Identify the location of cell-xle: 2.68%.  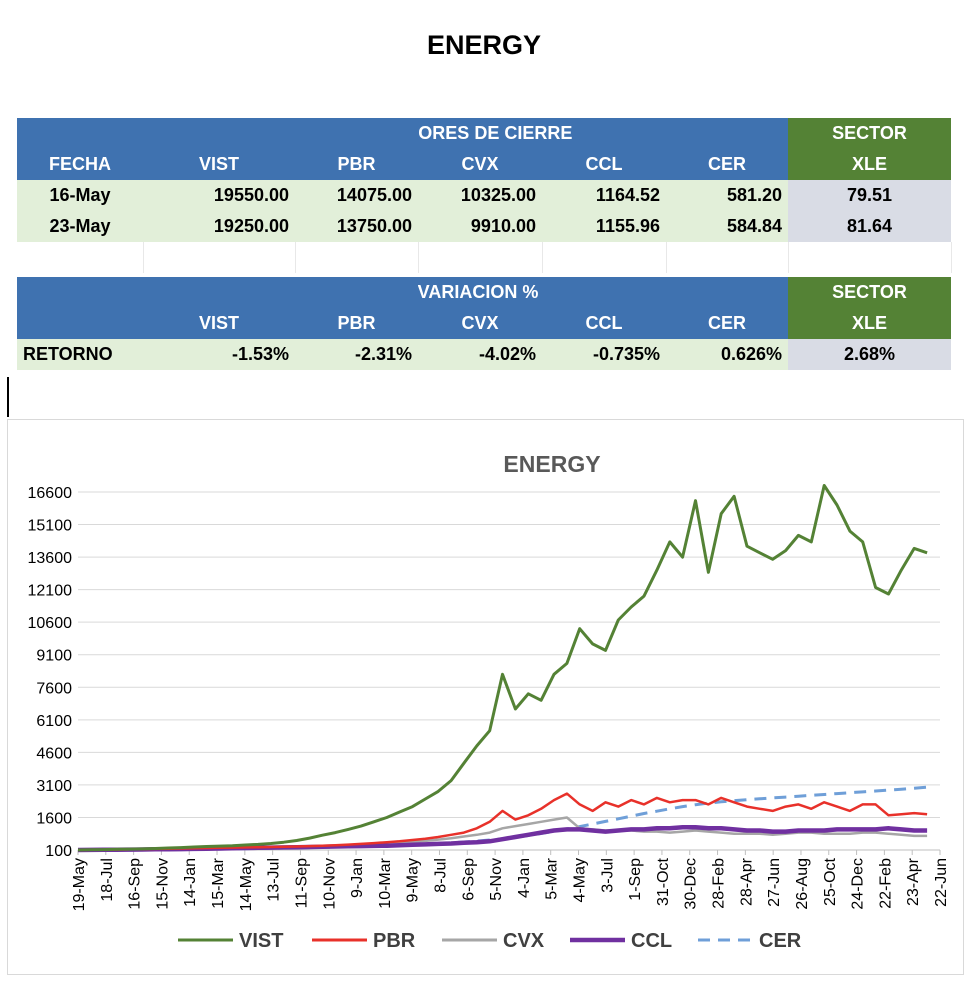
(869, 354).